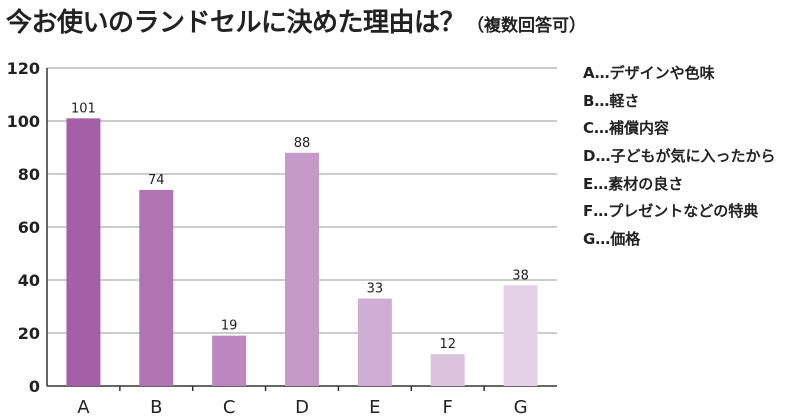 The image size is (800, 420). What do you see at coordinates (29, 333) in the screenshot?
I see `y-tick-label: 20` at bounding box center [29, 333].